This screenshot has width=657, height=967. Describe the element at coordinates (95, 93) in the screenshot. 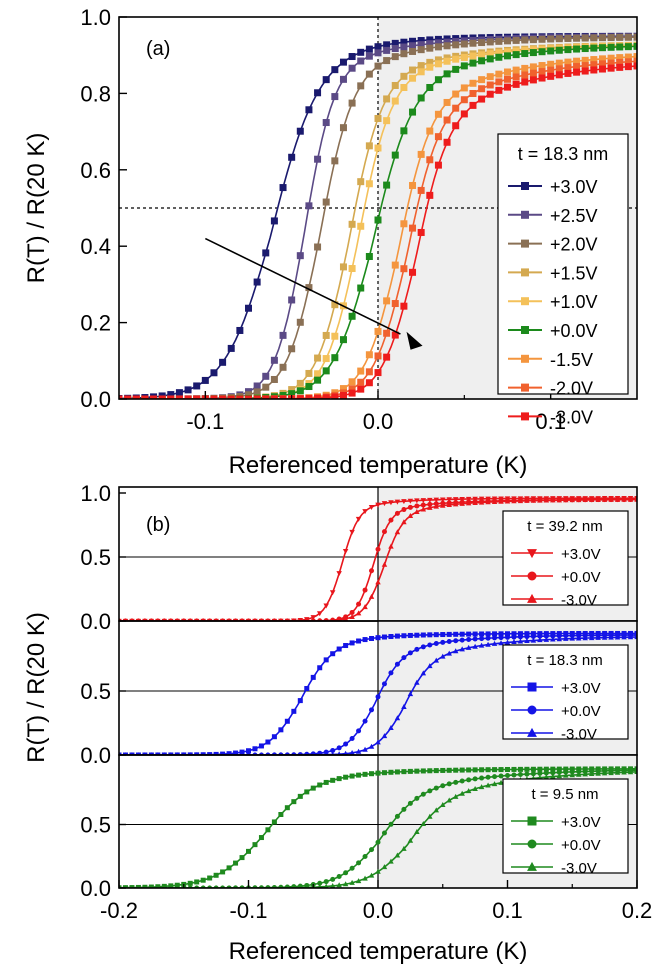

I see `y-tick-label-a: 0.8` at that location.